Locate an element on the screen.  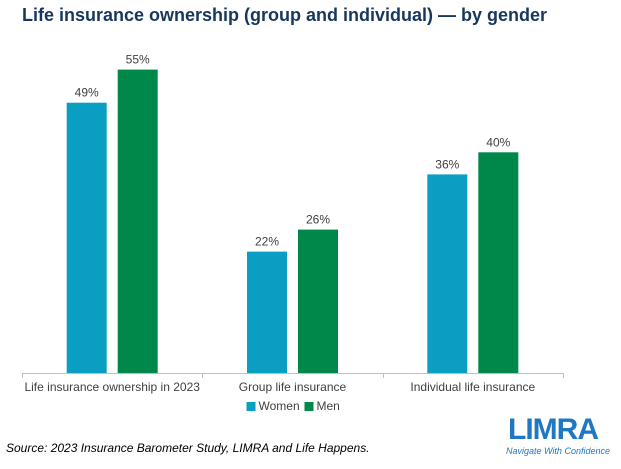
legend-swatch-women is located at coordinates (251, 406).